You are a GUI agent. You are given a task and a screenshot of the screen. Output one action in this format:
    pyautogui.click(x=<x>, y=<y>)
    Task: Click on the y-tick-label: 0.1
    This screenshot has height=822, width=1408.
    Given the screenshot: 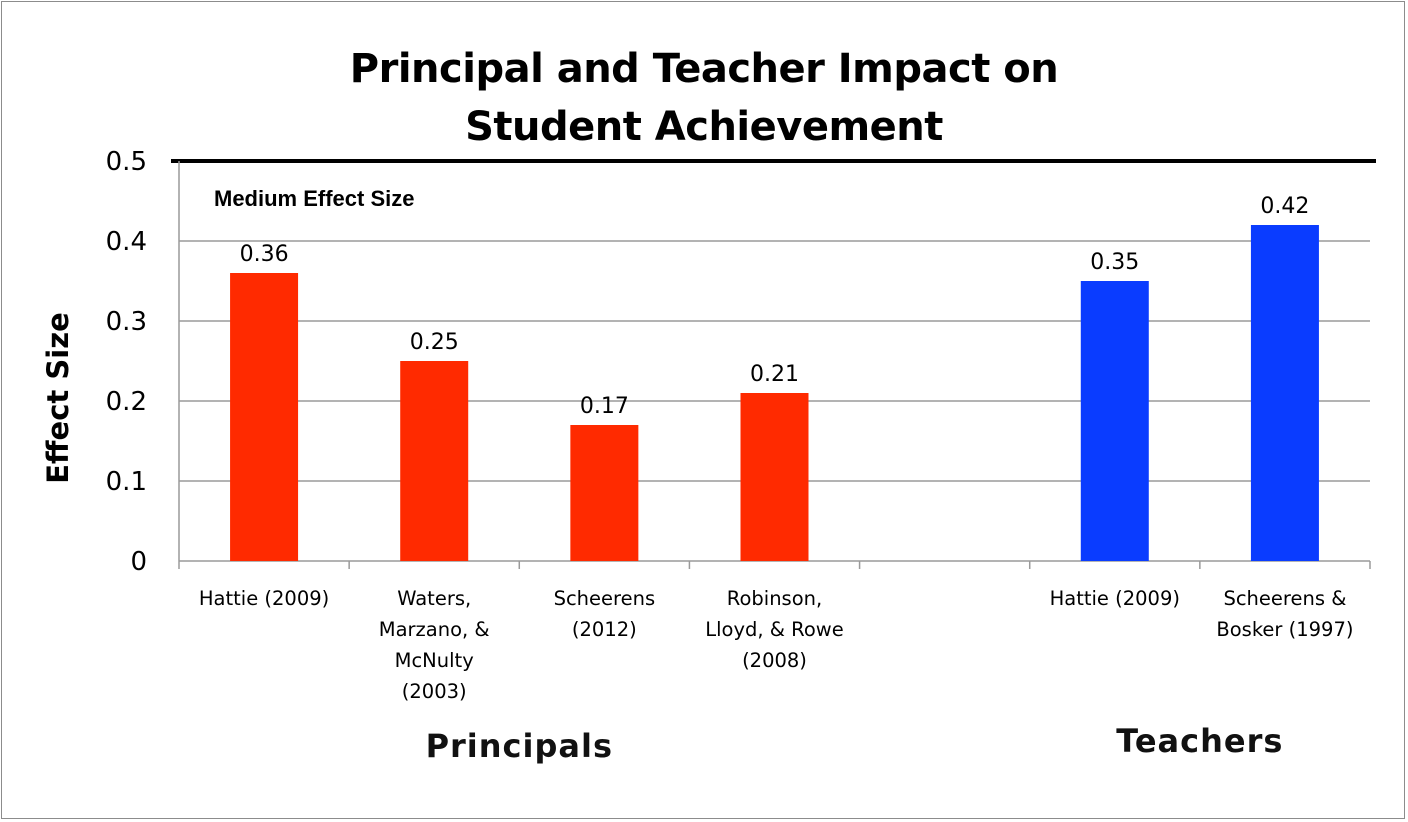 What is the action you would take?
    pyautogui.click(x=126, y=482)
    